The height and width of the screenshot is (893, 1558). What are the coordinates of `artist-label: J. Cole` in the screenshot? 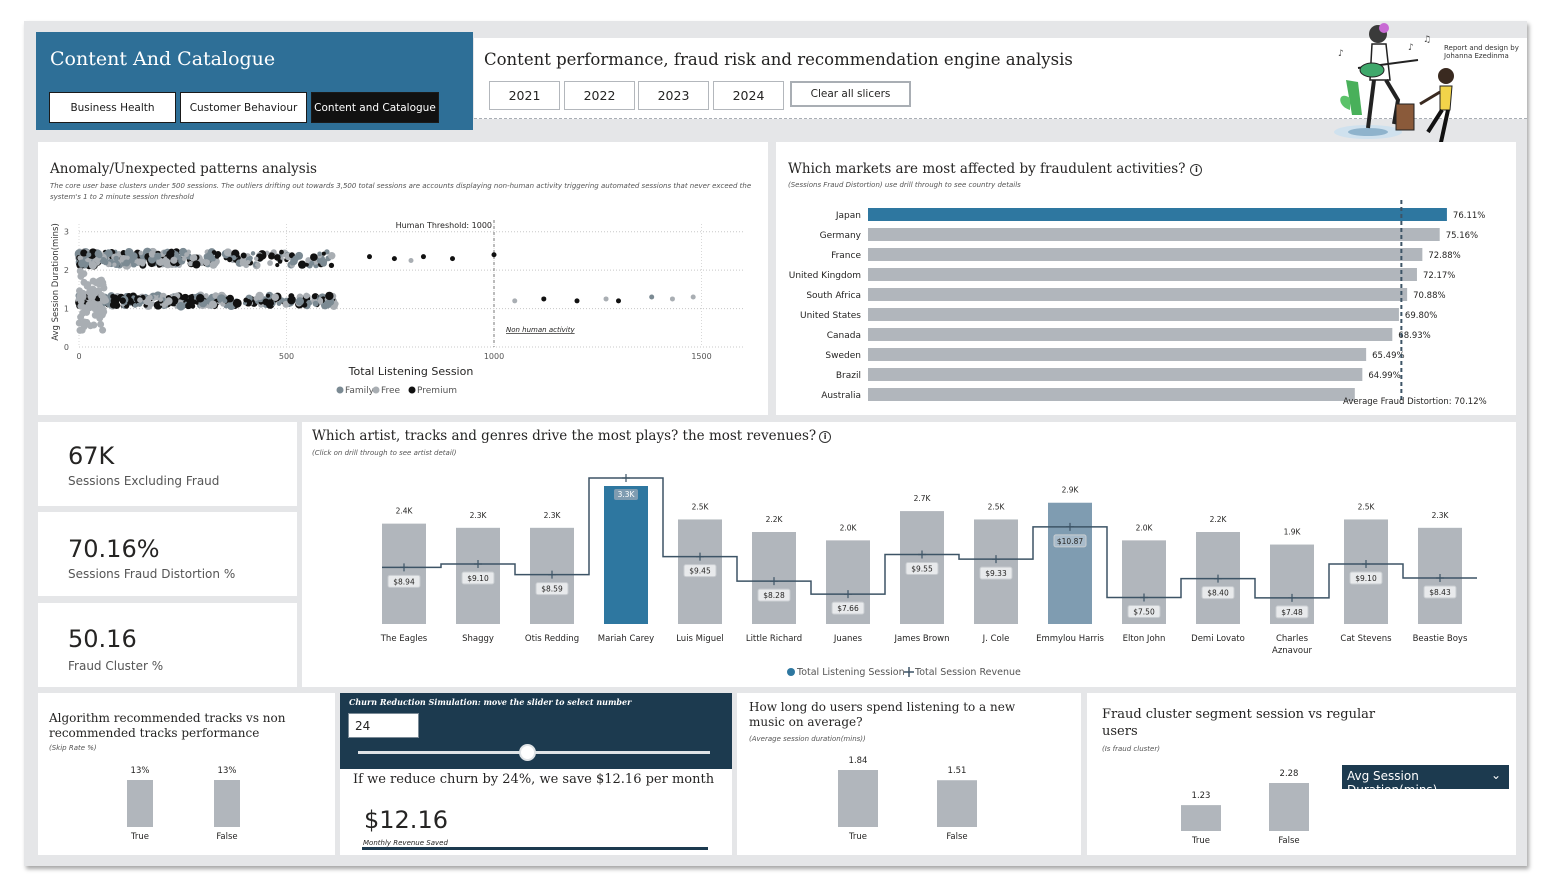 It's located at (996, 639).